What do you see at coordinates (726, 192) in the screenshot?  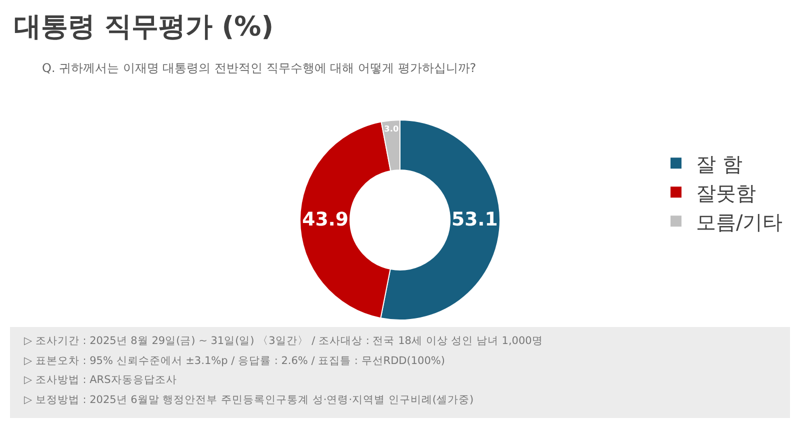 I see `legend-label: 잘못함` at bounding box center [726, 192].